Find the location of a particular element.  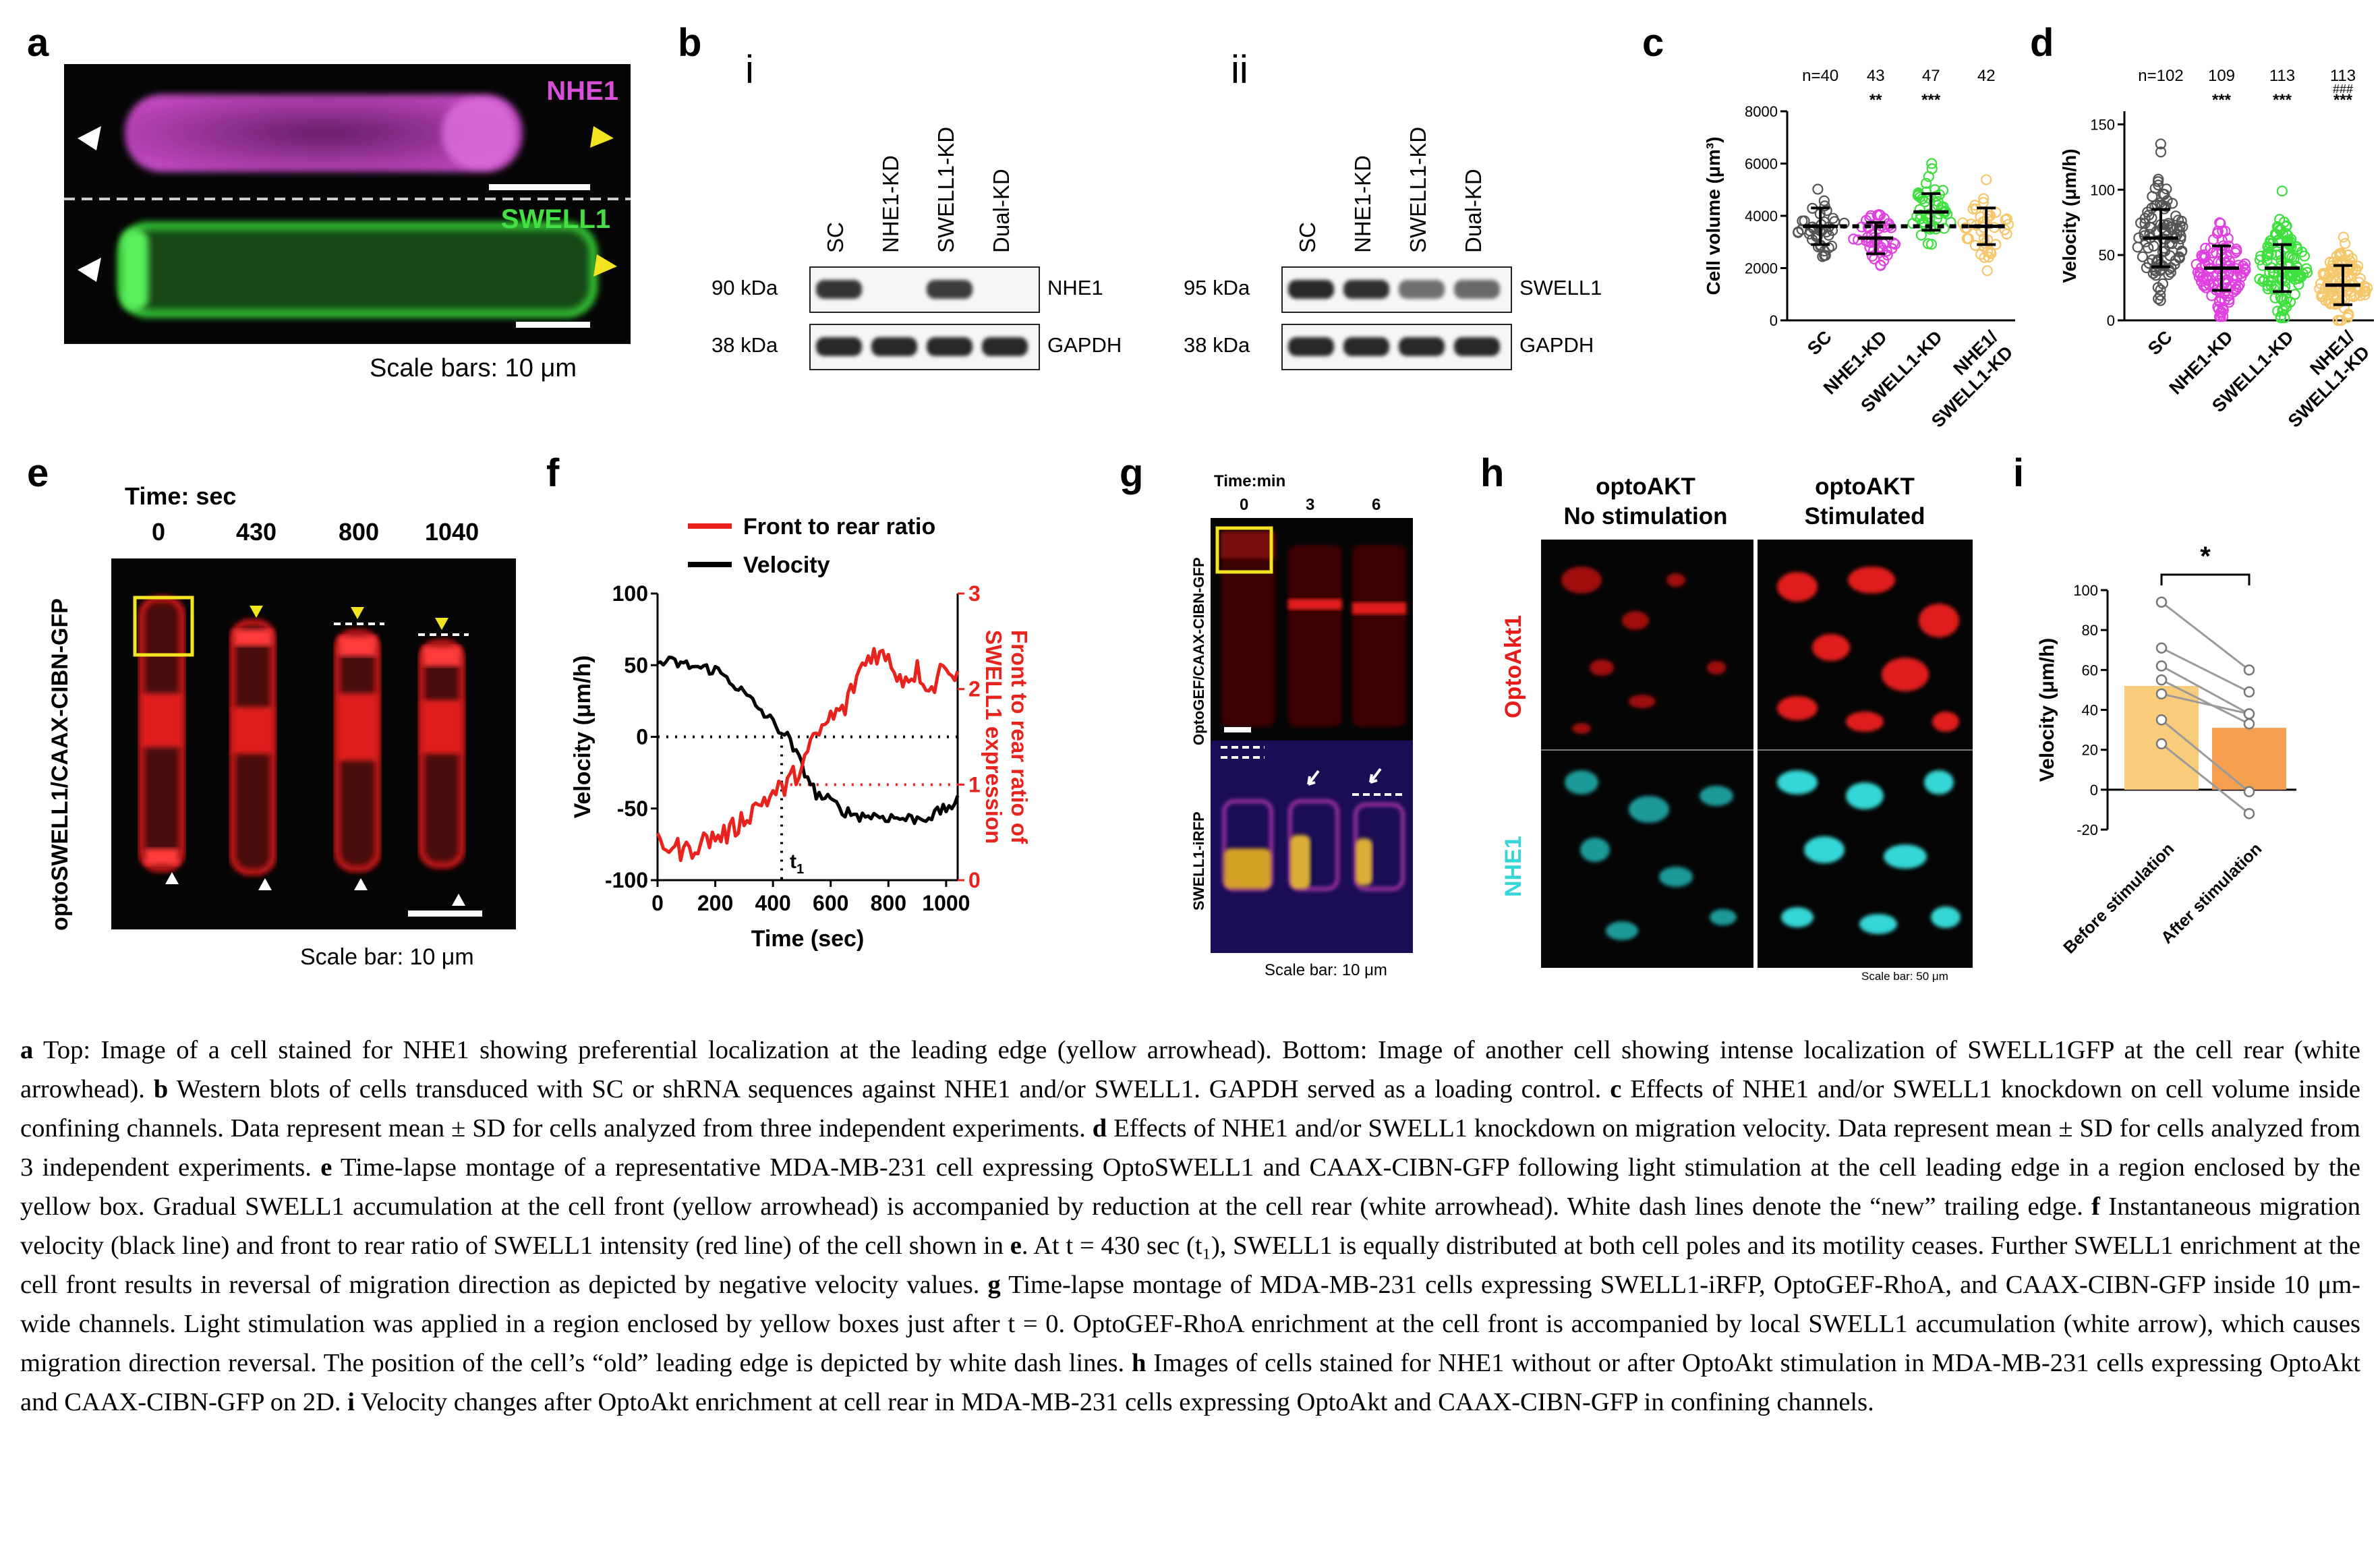

x-tick-label: 800 is located at coordinates (888, 903).